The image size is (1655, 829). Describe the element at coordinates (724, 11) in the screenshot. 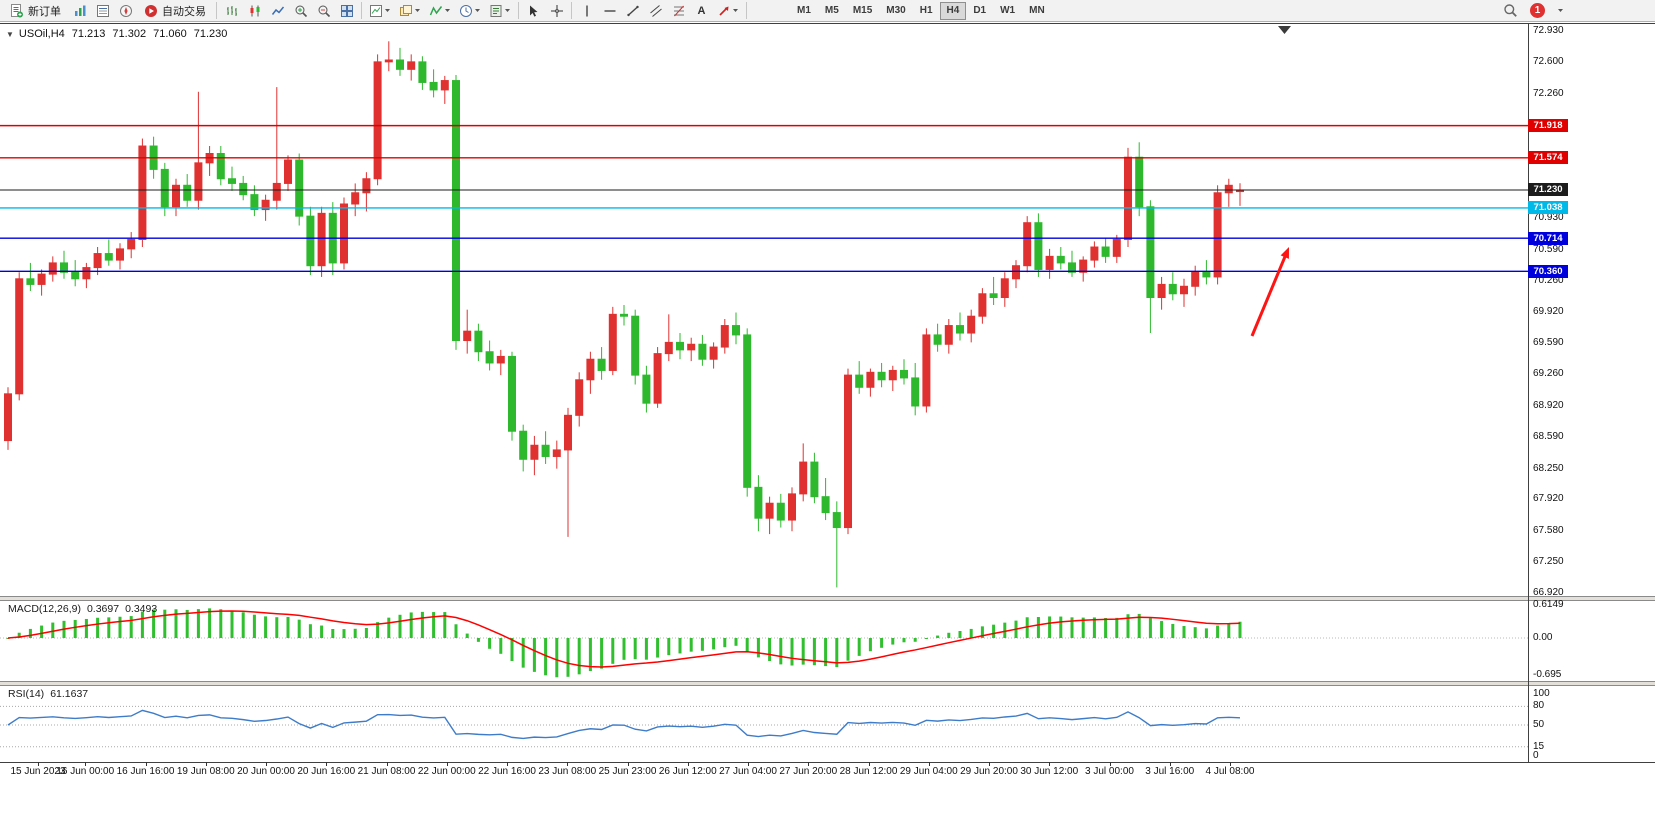

I see `arrow-tool-icon` at that location.